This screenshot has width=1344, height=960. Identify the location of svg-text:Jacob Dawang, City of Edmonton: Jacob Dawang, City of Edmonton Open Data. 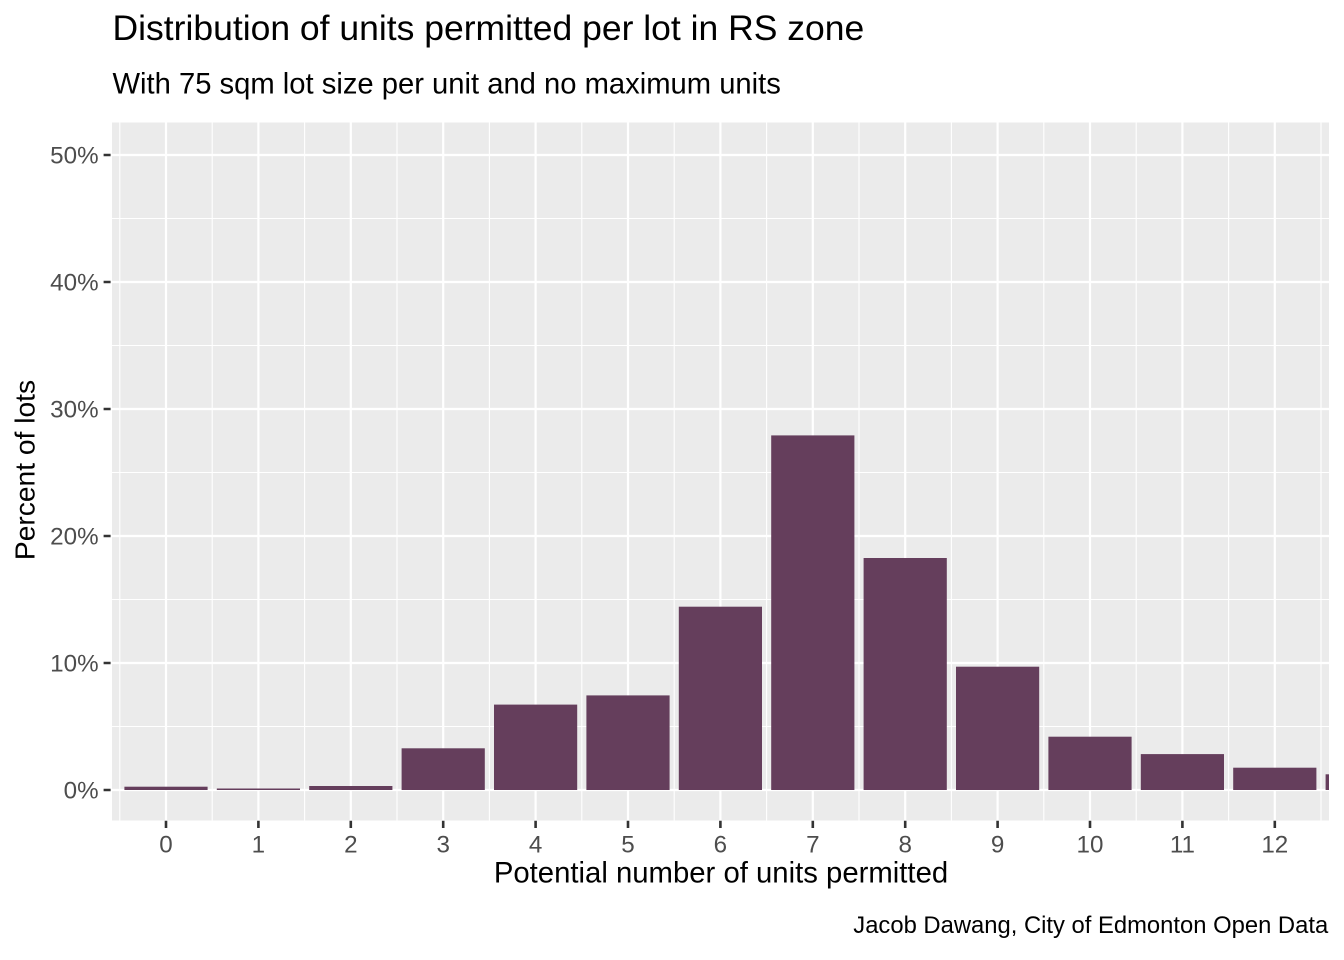
(1091, 925).